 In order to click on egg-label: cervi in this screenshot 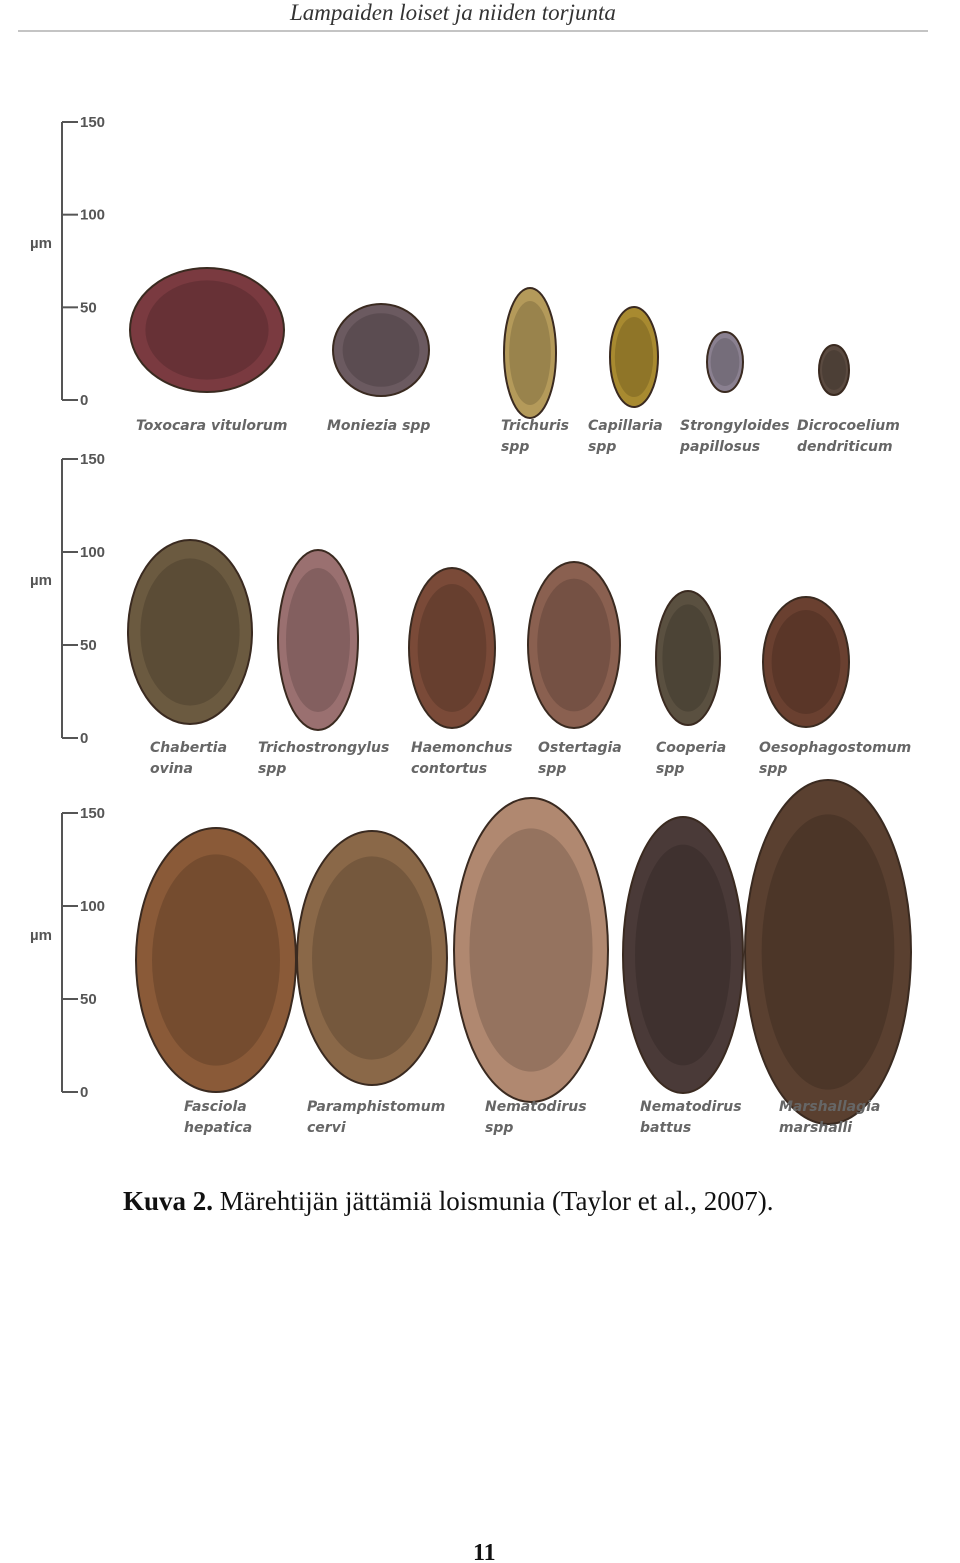, I will do `click(326, 1128)`.